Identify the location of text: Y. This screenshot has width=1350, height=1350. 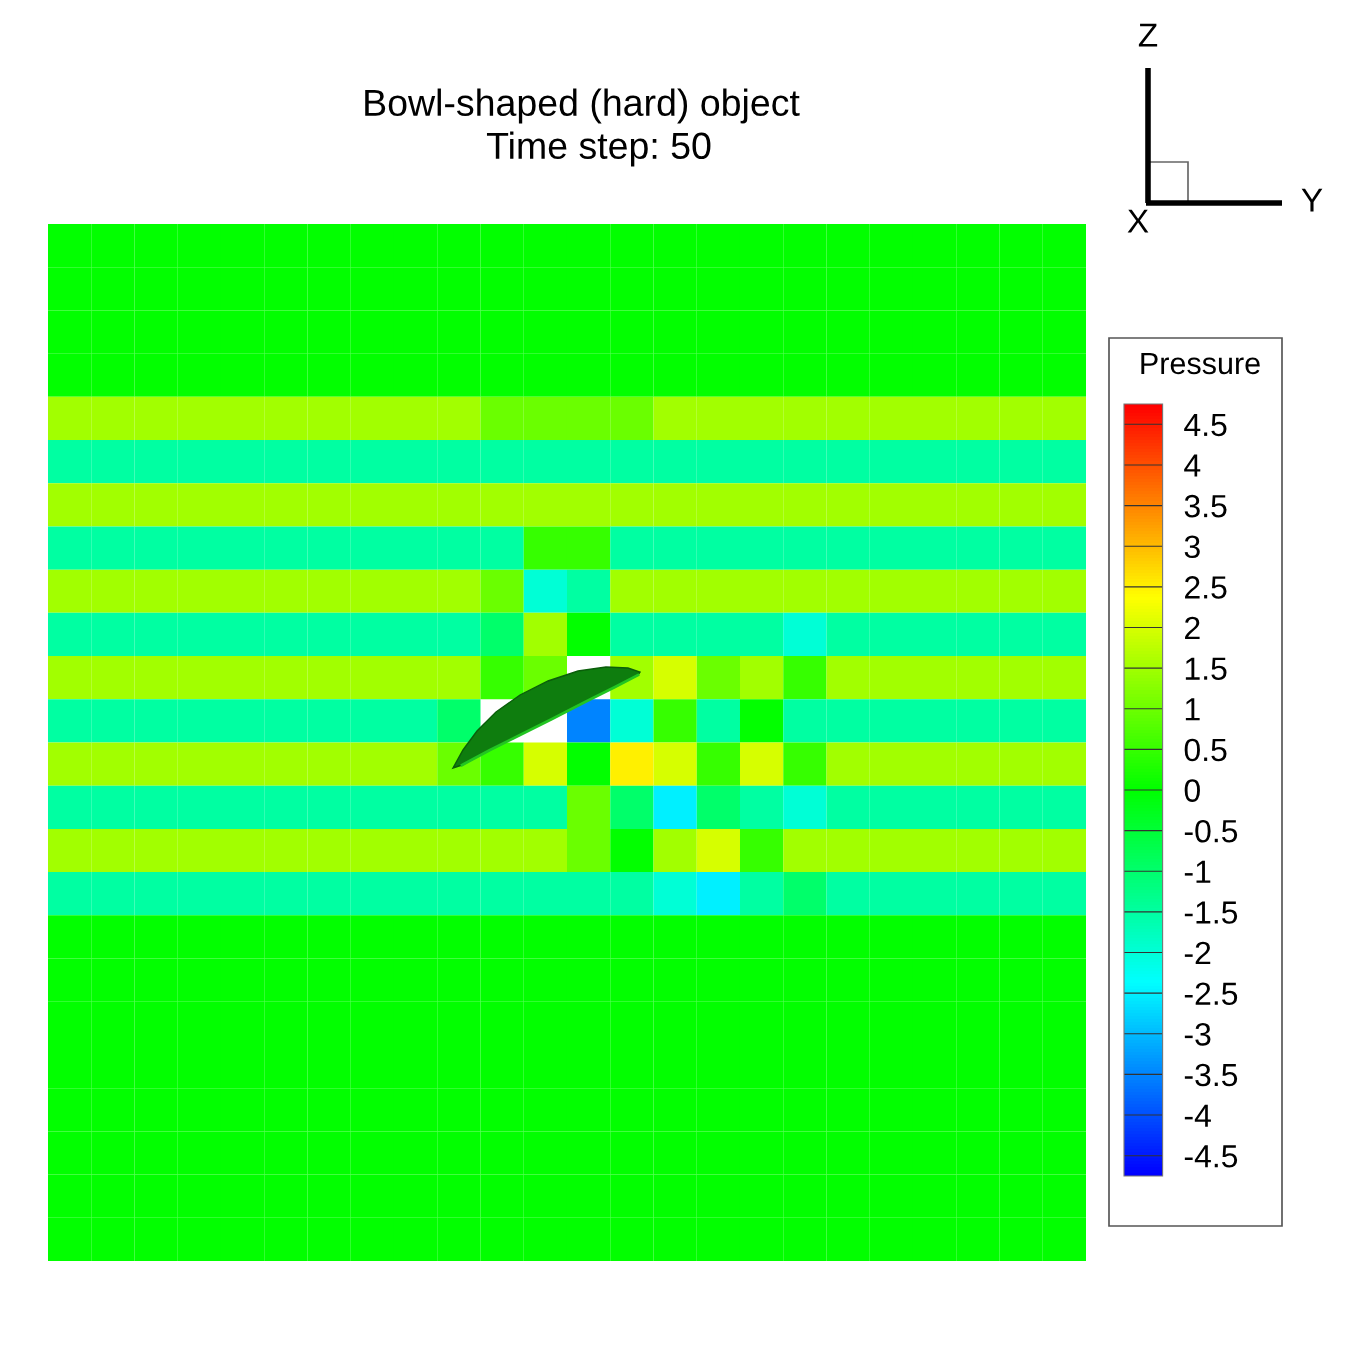
(1312, 200).